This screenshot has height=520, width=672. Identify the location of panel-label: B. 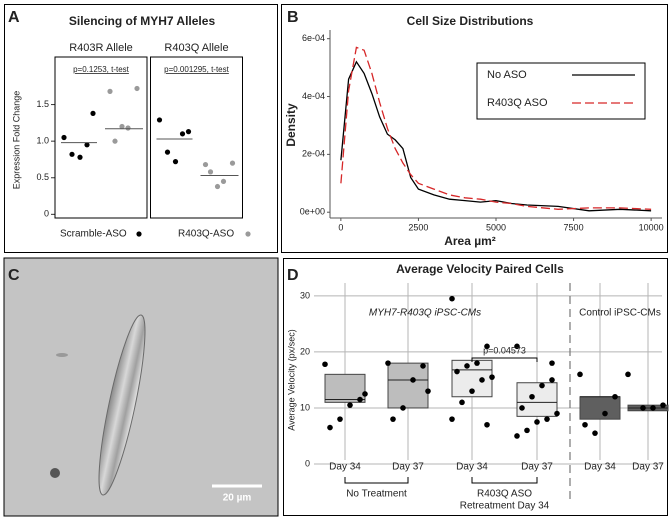
(293, 17).